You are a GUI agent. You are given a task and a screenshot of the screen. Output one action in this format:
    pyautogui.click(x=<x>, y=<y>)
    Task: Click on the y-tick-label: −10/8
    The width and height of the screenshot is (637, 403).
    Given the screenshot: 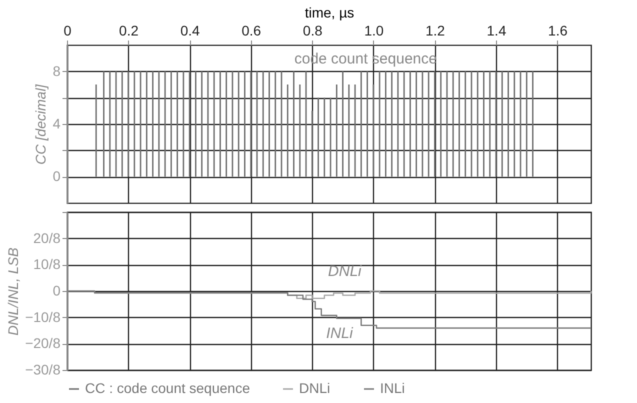 What is the action you would take?
    pyautogui.click(x=43, y=316)
    